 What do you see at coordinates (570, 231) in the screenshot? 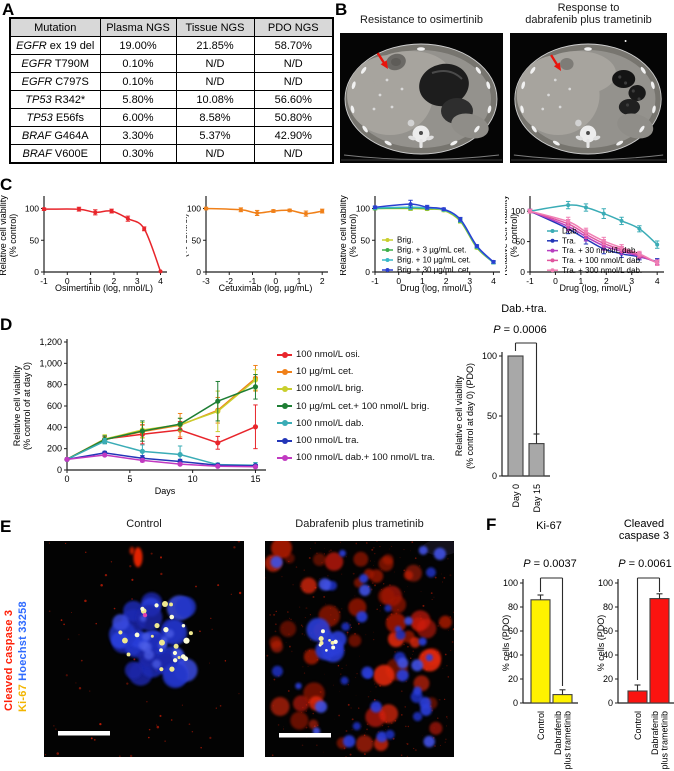
I see `legend-label: Dab.` at bounding box center [570, 231].